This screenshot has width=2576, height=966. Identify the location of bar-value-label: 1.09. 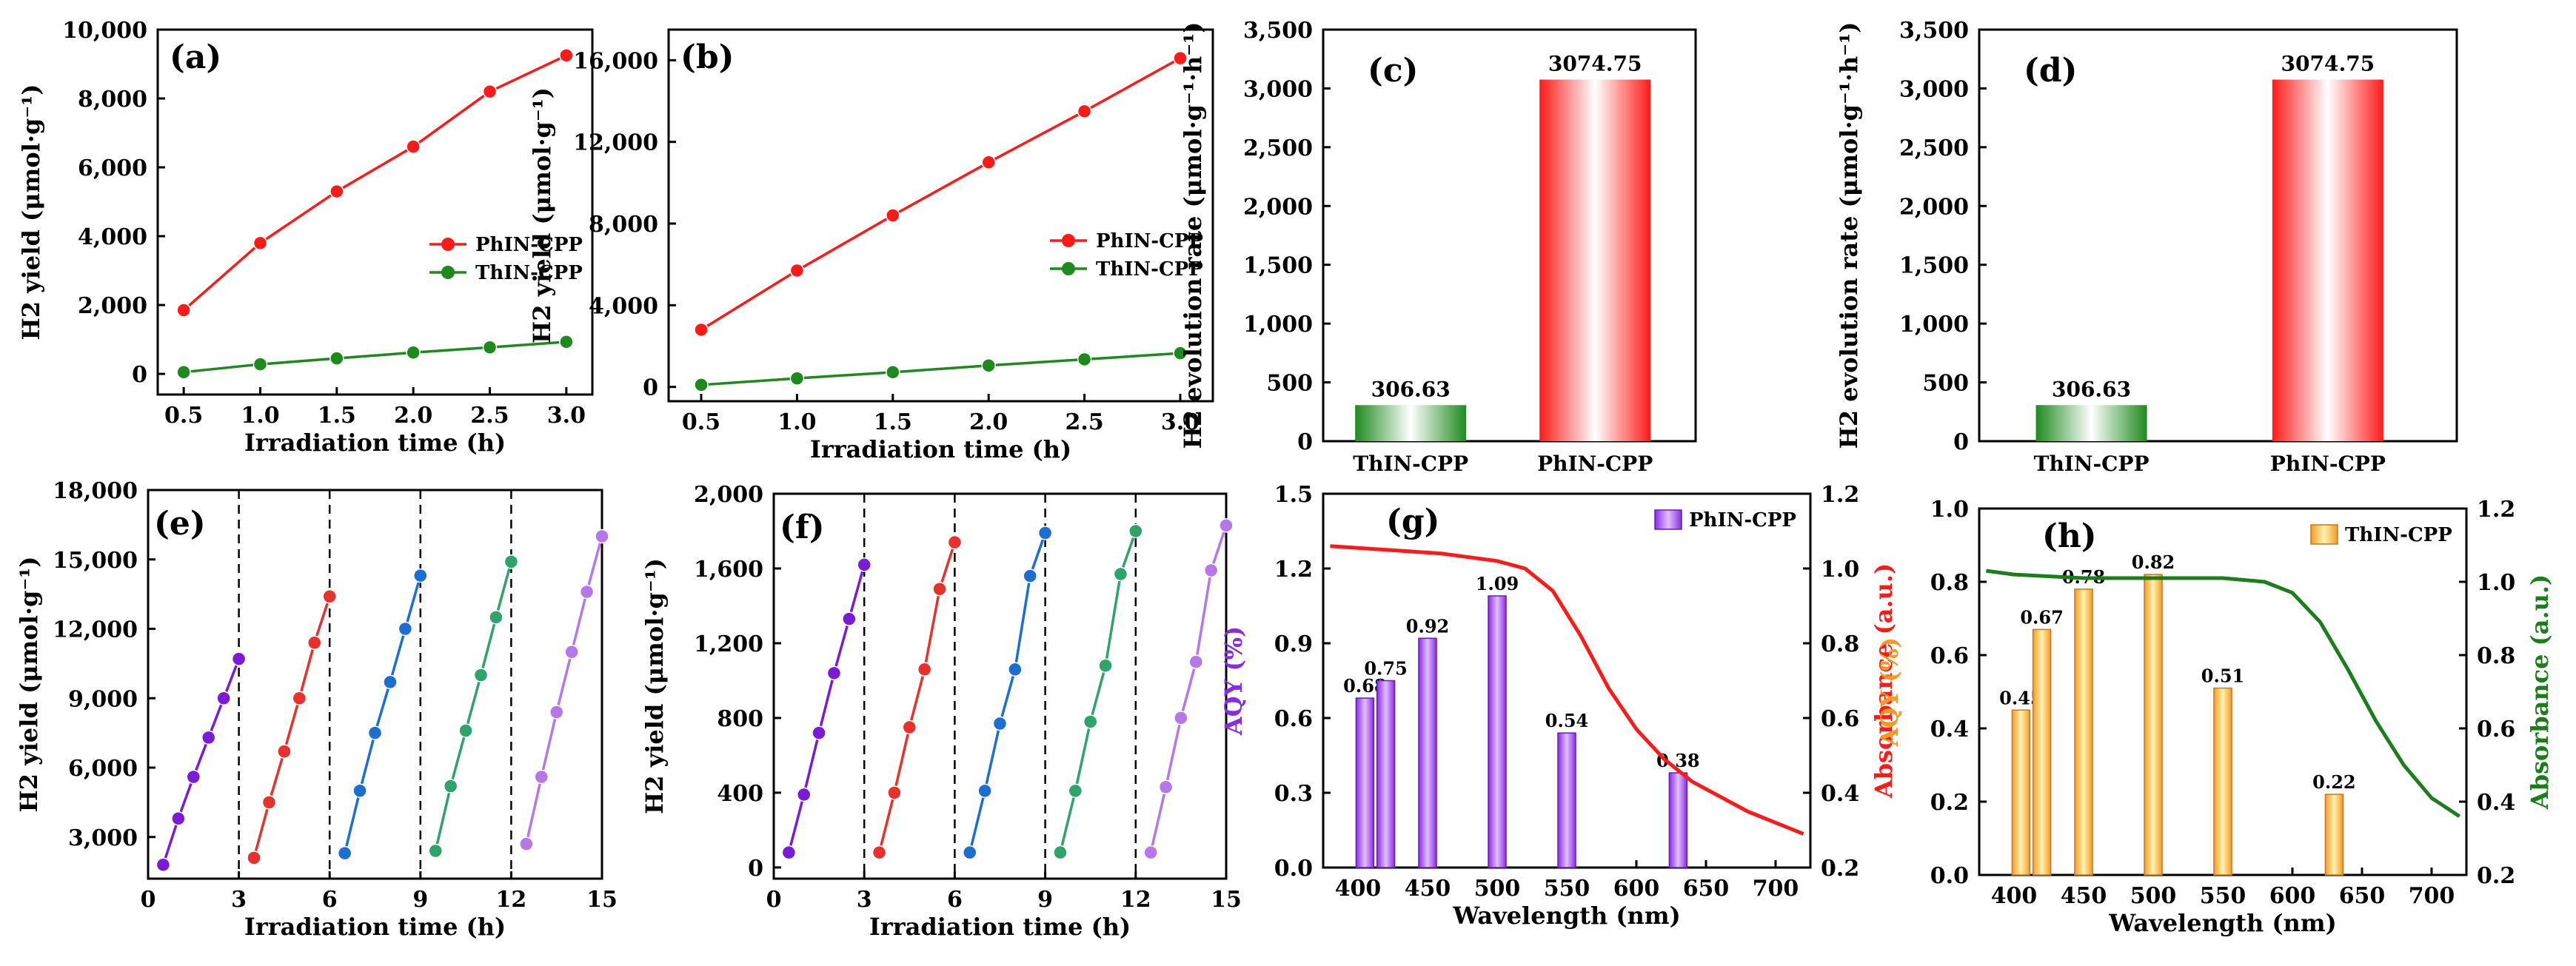
(1497, 583).